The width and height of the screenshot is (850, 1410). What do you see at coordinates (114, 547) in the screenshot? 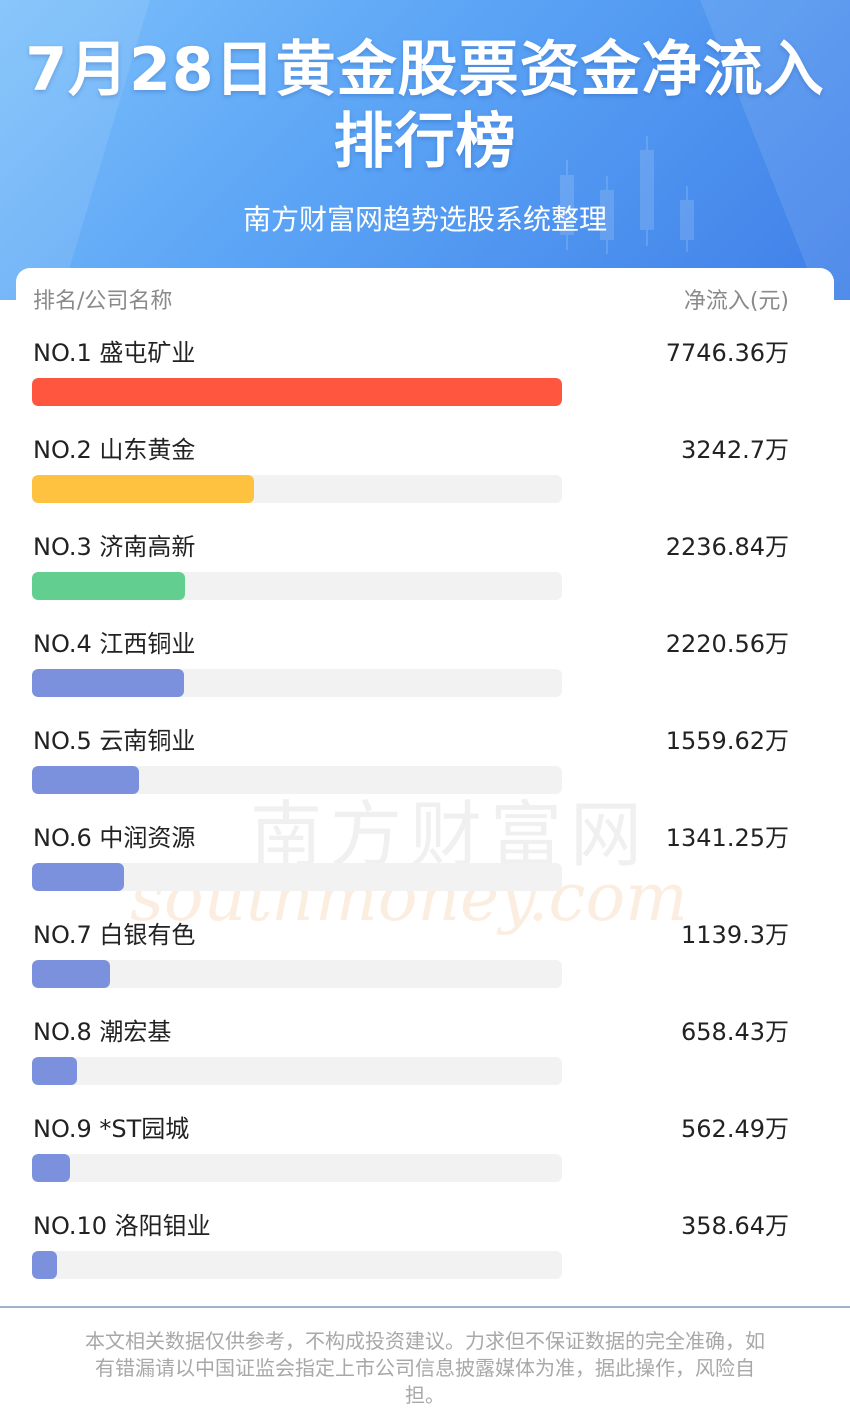
I see `company-name: NO.3 济南高新` at bounding box center [114, 547].